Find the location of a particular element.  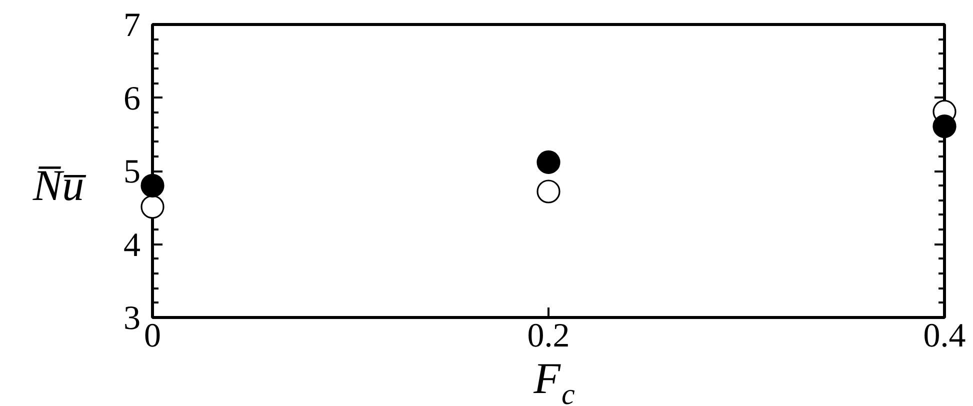

y-tick-label: 4 is located at coordinates (132, 245).